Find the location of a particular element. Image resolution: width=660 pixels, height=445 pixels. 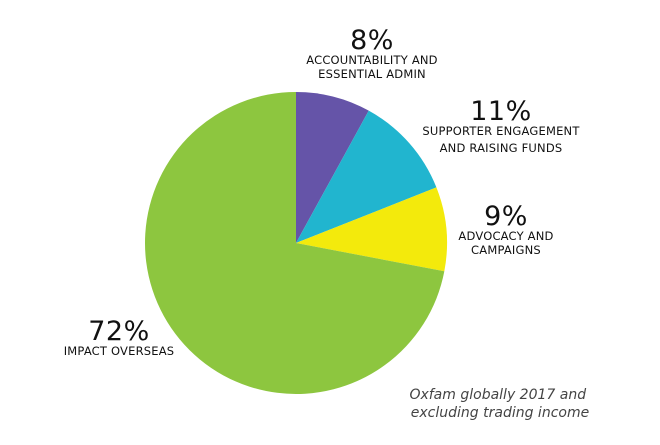

slice-percent-label: 11% is located at coordinates (501, 111).